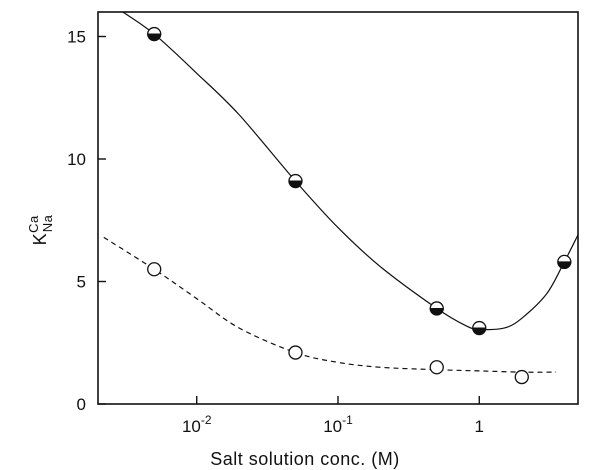 This screenshot has width=596, height=470. Describe the element at coordinates (33, 224) in the screenshot. I see `y-axis-title-sup: Ca` at that location.